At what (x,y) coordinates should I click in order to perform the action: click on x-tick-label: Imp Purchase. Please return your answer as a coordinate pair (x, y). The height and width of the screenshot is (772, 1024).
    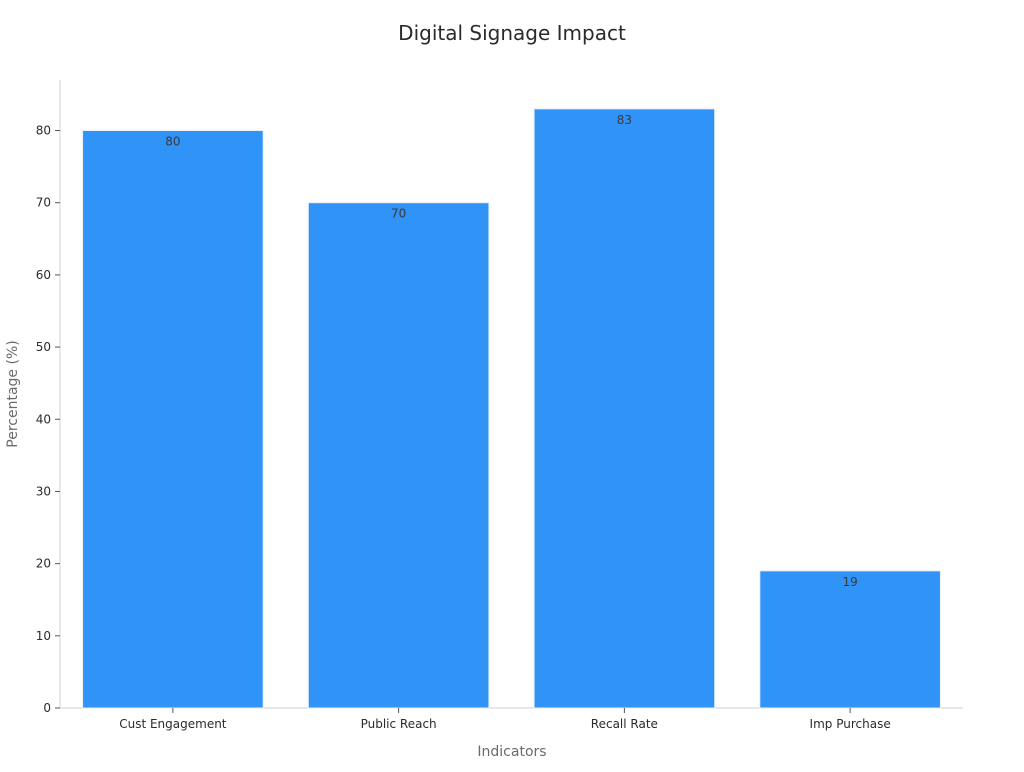
    Looking at the image, I should click on (850, 724).